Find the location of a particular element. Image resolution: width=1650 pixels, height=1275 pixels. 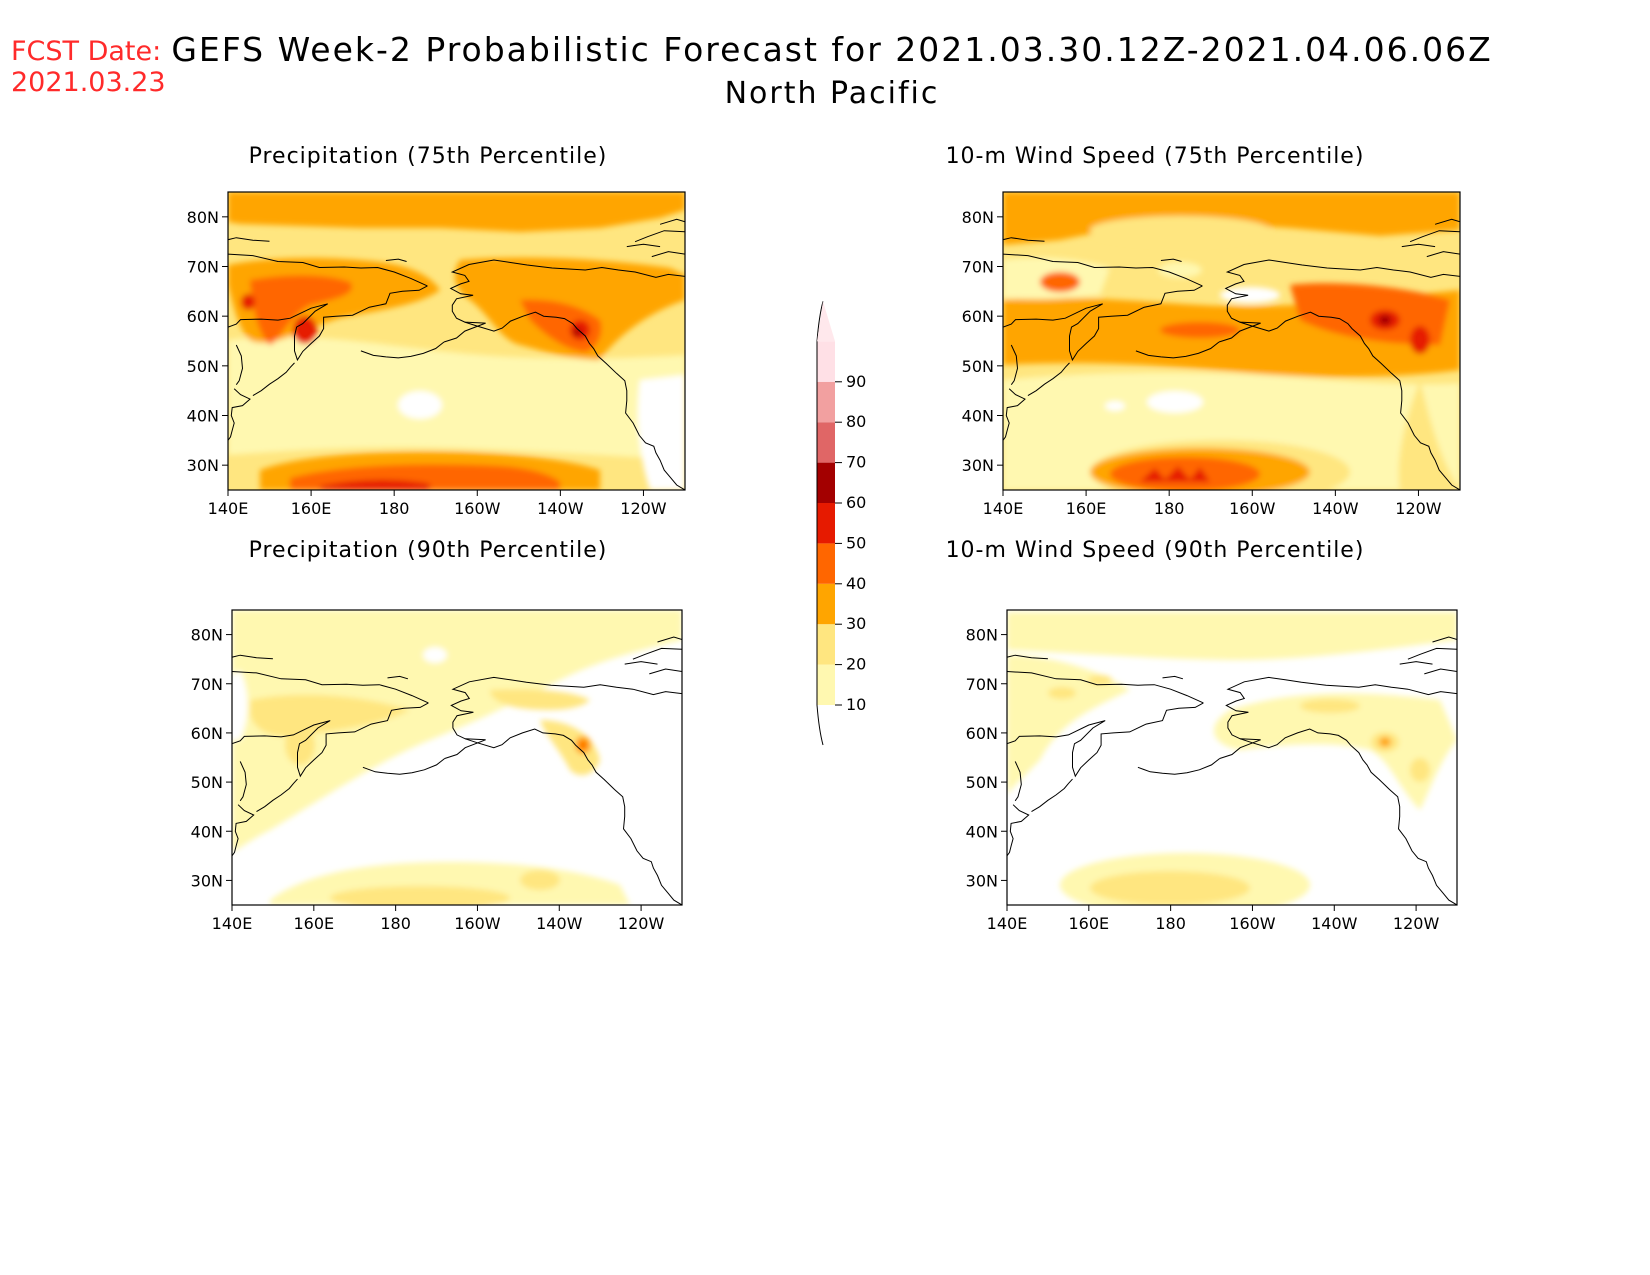

precip75-coastlines is located at coordinates (456, 354).